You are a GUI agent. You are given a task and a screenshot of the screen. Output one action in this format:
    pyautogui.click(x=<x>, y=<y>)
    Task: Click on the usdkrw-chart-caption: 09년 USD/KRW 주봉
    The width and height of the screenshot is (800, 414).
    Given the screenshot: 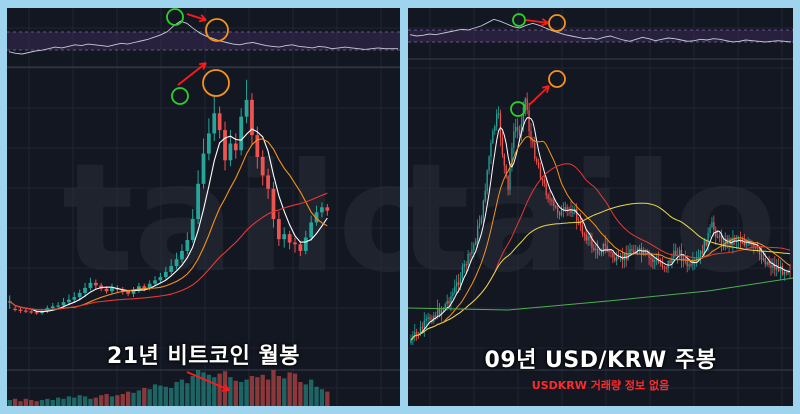 What is the action you would take?
    pyautogui.click(x=600, y=360)
    